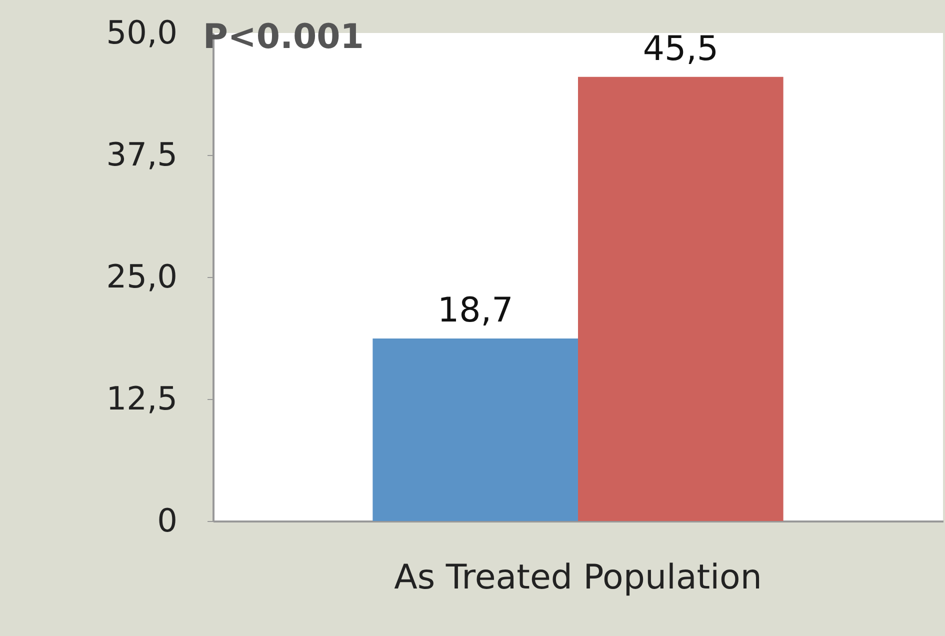  What do you see at coordinates (142, 277) in the screenshot?
I see `y-tick-label: 25,0` at bounding box center [142, 277].